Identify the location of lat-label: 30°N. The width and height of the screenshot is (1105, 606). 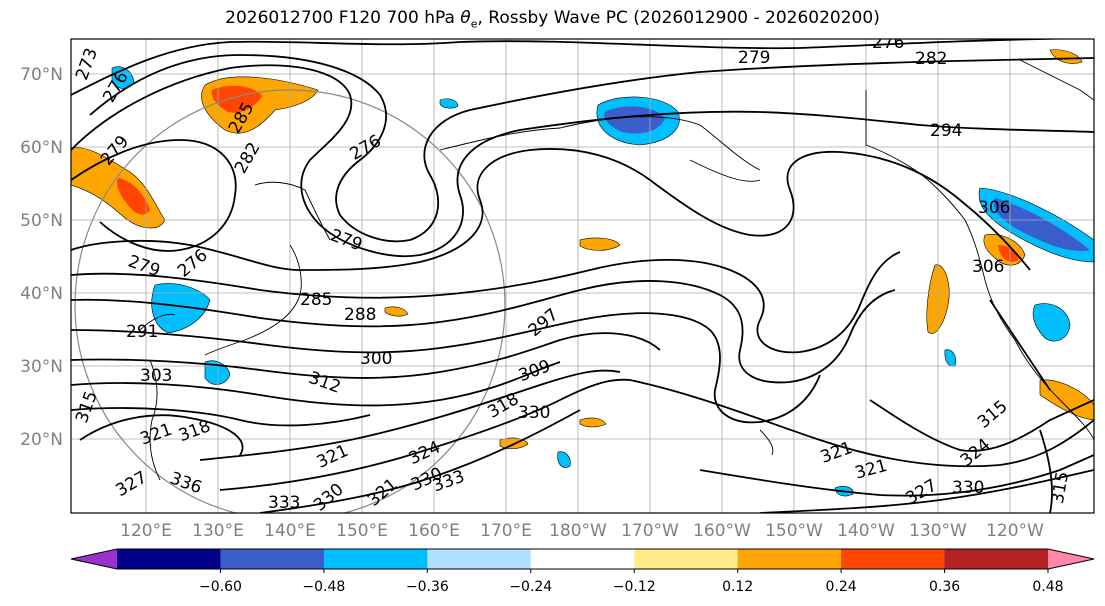
(41, 367).